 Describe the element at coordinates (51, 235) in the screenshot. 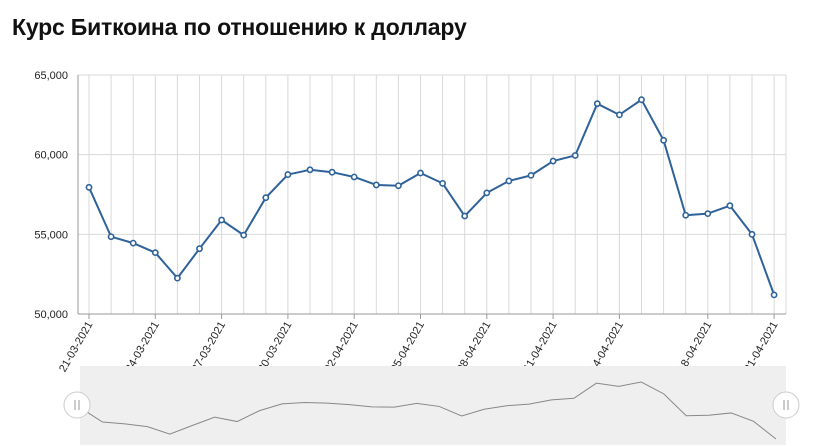

I see `y-tick-label: 55,000` at that location.